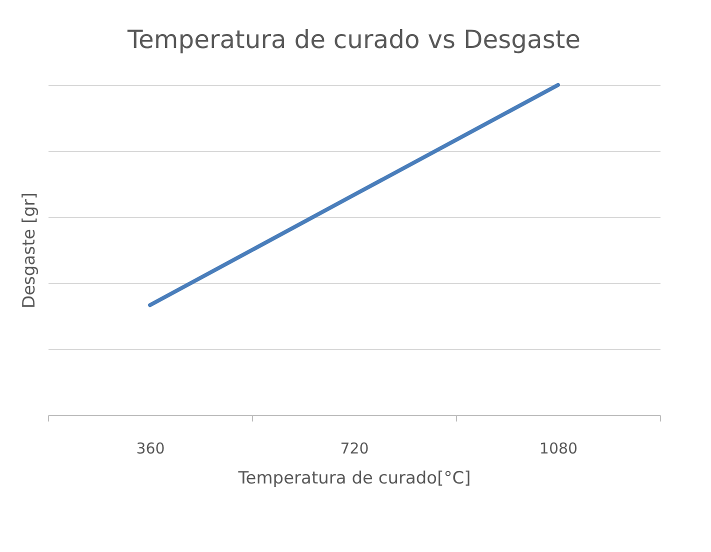 This screenshot has height=552, width=711. What do you see at coordinates (353, 39) in the screenshot?
I see `chart-title: Temperatura de curado vs Desgaste` at bounding box center [353, 39].